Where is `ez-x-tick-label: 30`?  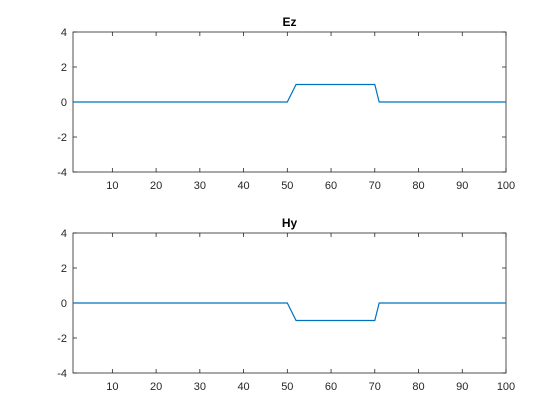 ez-x-tick-label: 30 is located at coordinates (200, 186).